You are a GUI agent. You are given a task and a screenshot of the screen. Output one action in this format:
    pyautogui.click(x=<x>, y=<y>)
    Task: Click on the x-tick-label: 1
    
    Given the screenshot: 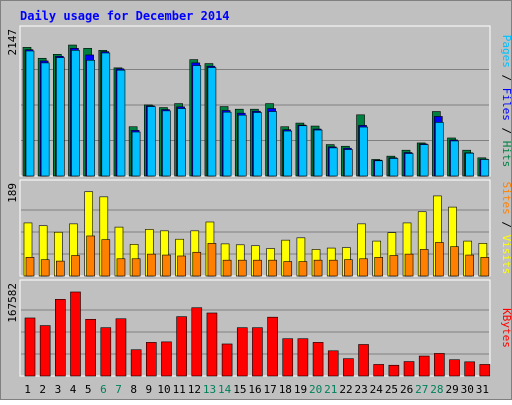 What is the action you would take?
    pyautogui.click(x=27, y=389)
    